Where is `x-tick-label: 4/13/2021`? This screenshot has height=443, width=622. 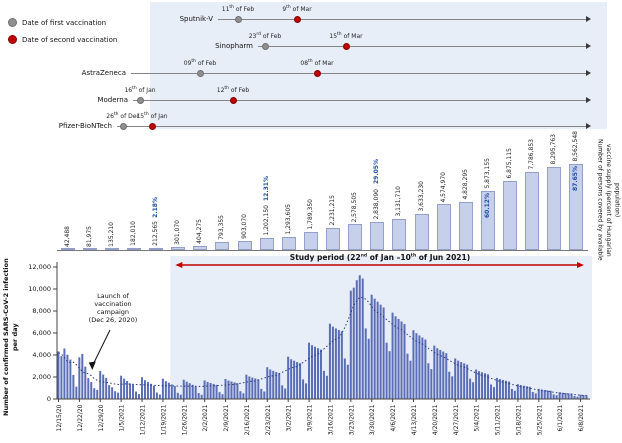 x-tick-label: 4/13/2021 is located at coordinates (414, 419).